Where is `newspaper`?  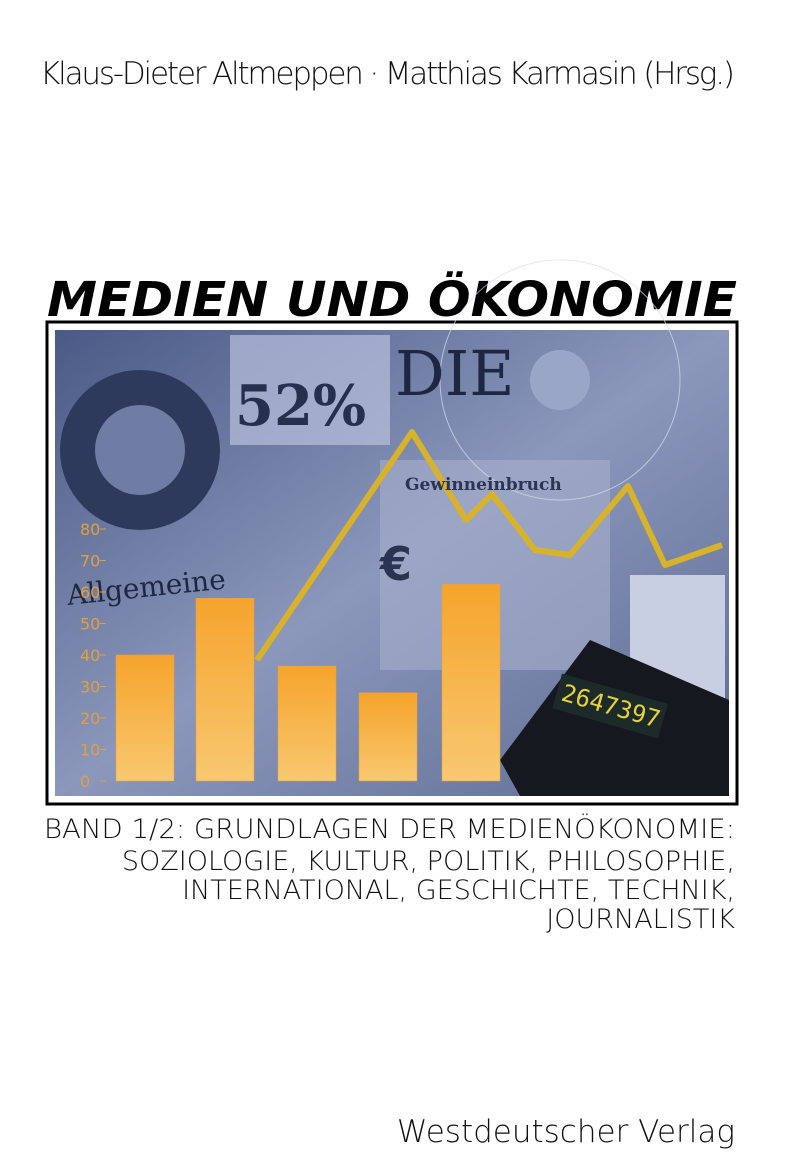
newspaper is located at coordinates (310, 390).